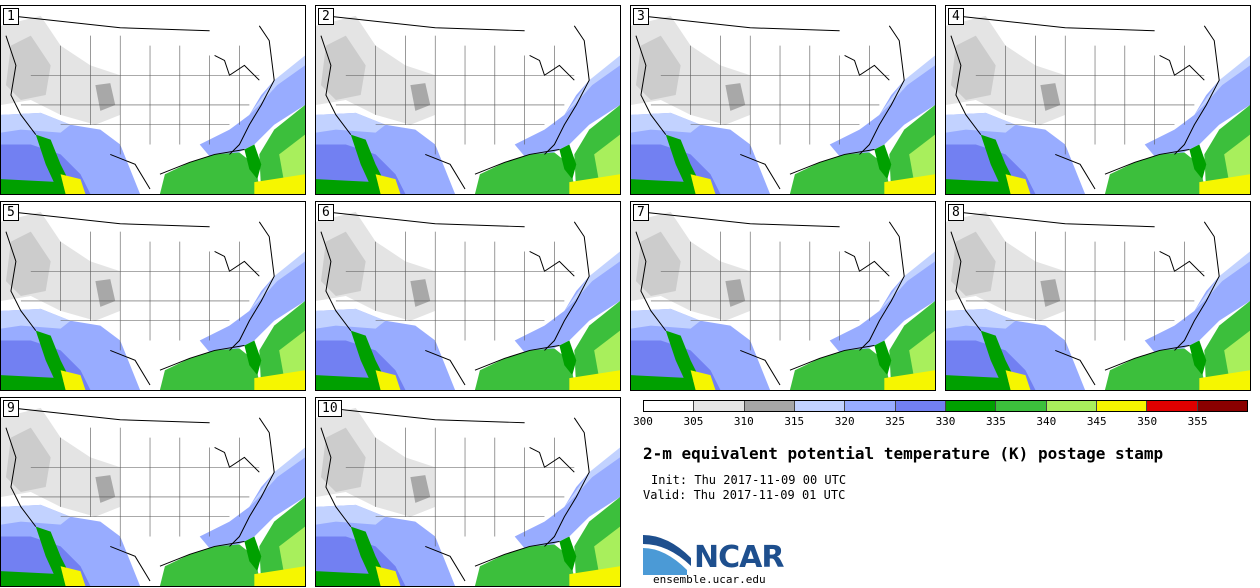 This screenshot has height=588, width=1260. Describe the element at coordinates (1096, 421) in the screenshot. I see `legend-tick-345: 345` at that location.